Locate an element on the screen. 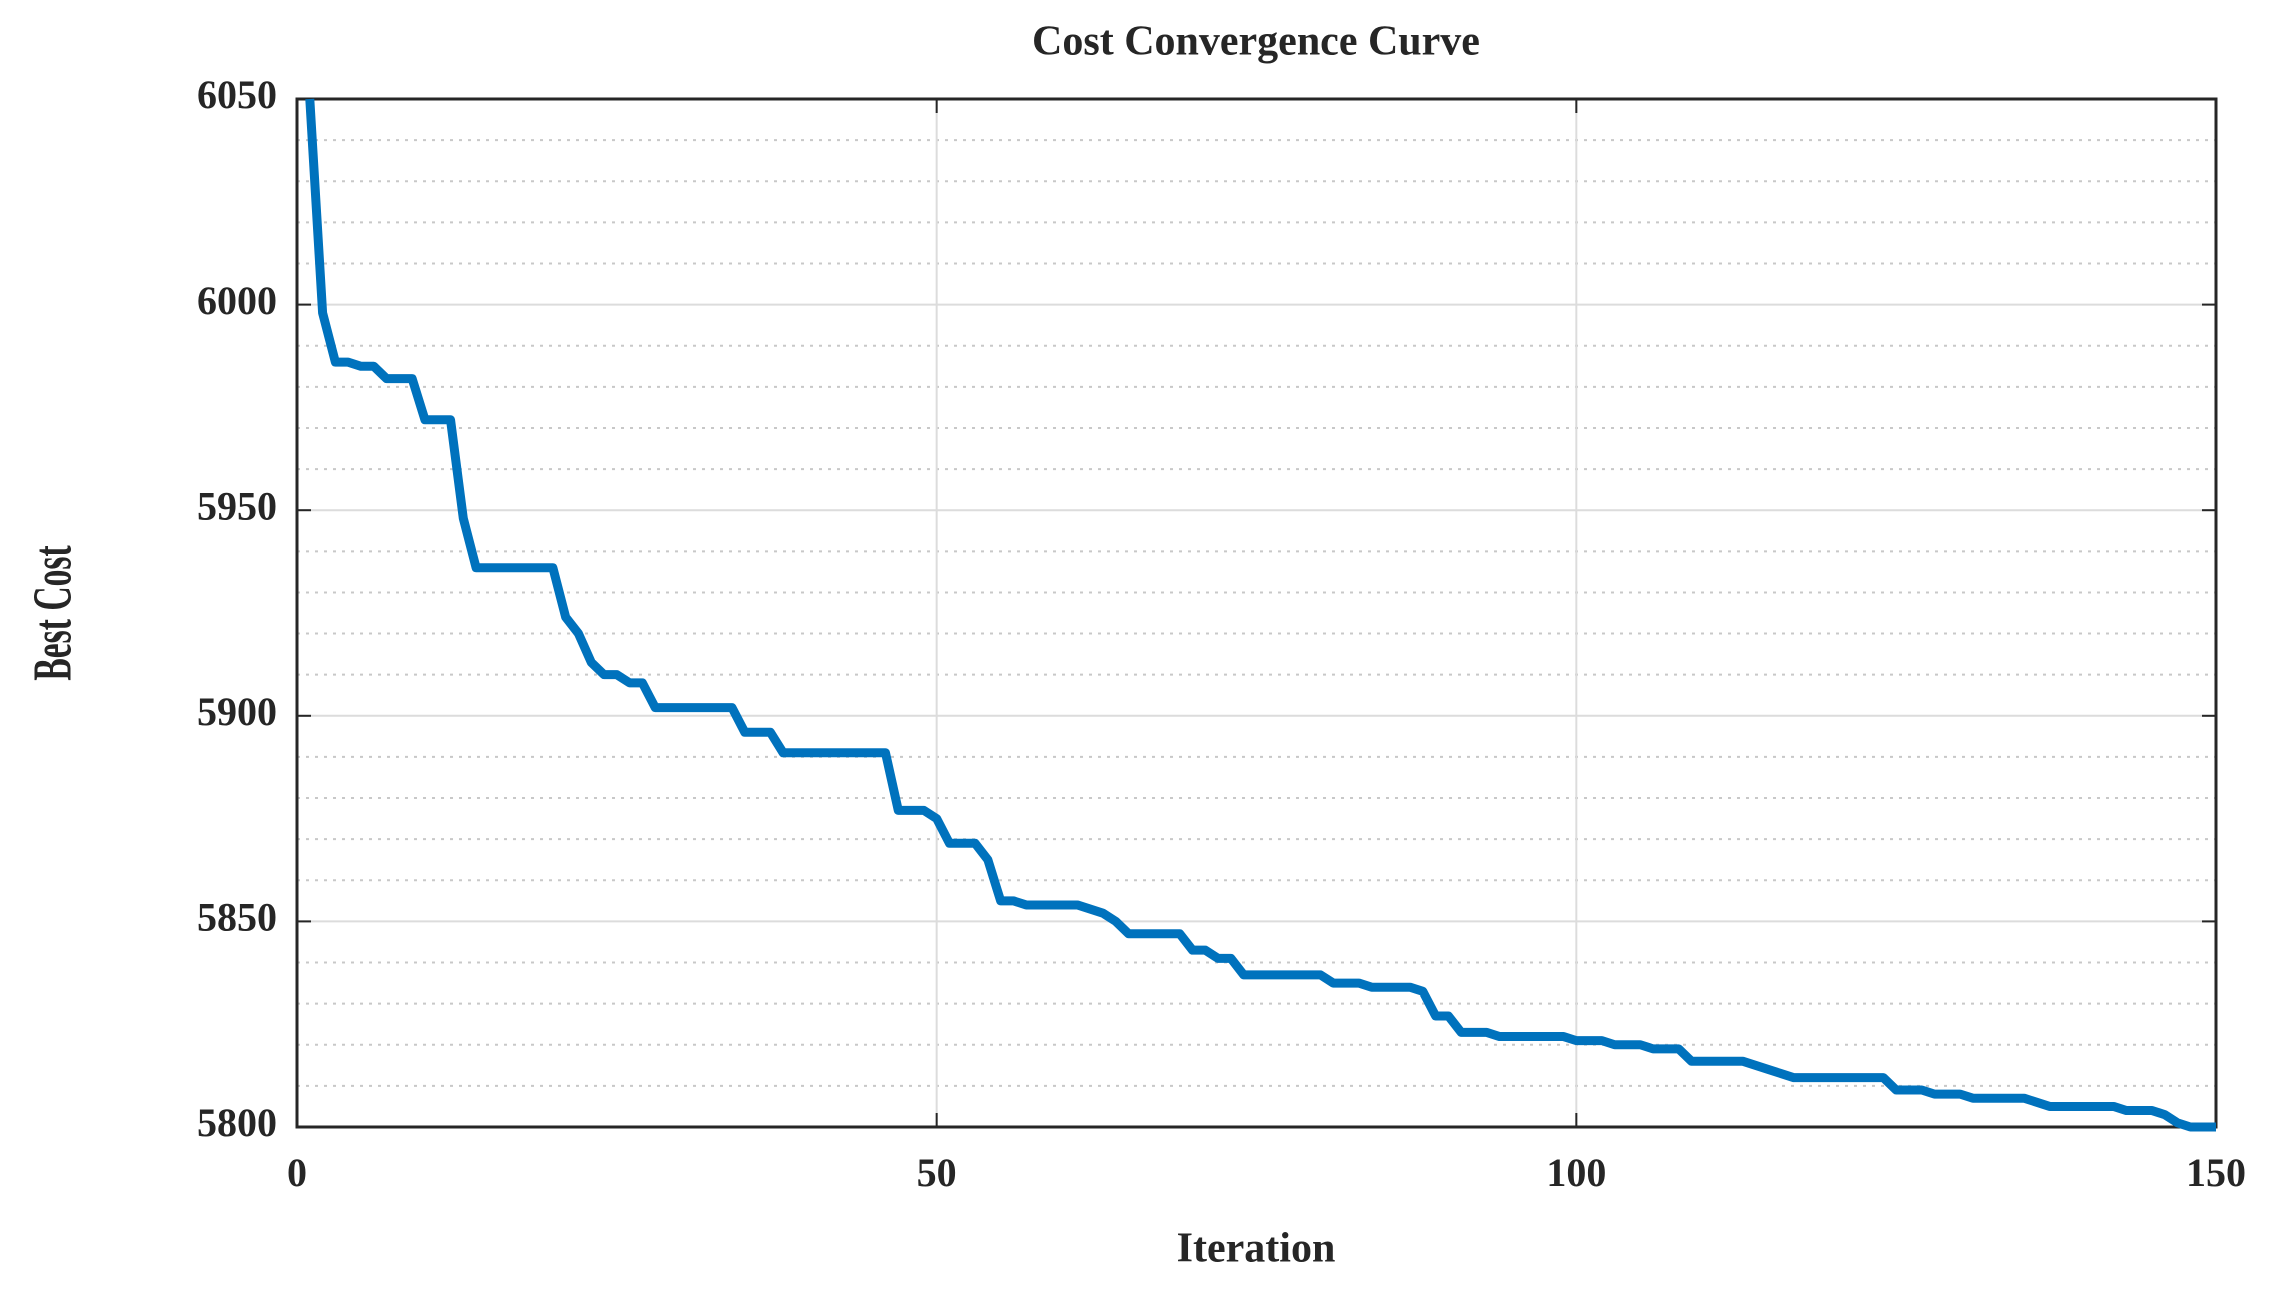 This screenshot has height=1290, width=2294. x-tick-label: 150 is located at coordinates (2216, 1172).